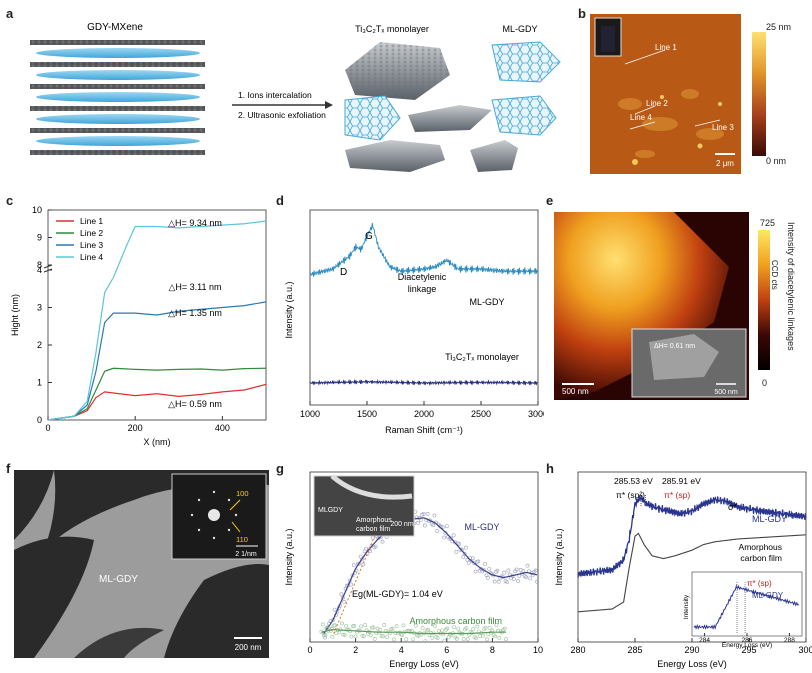  I want to click on h-inset-pi: π* (sp), so click(759, 583).